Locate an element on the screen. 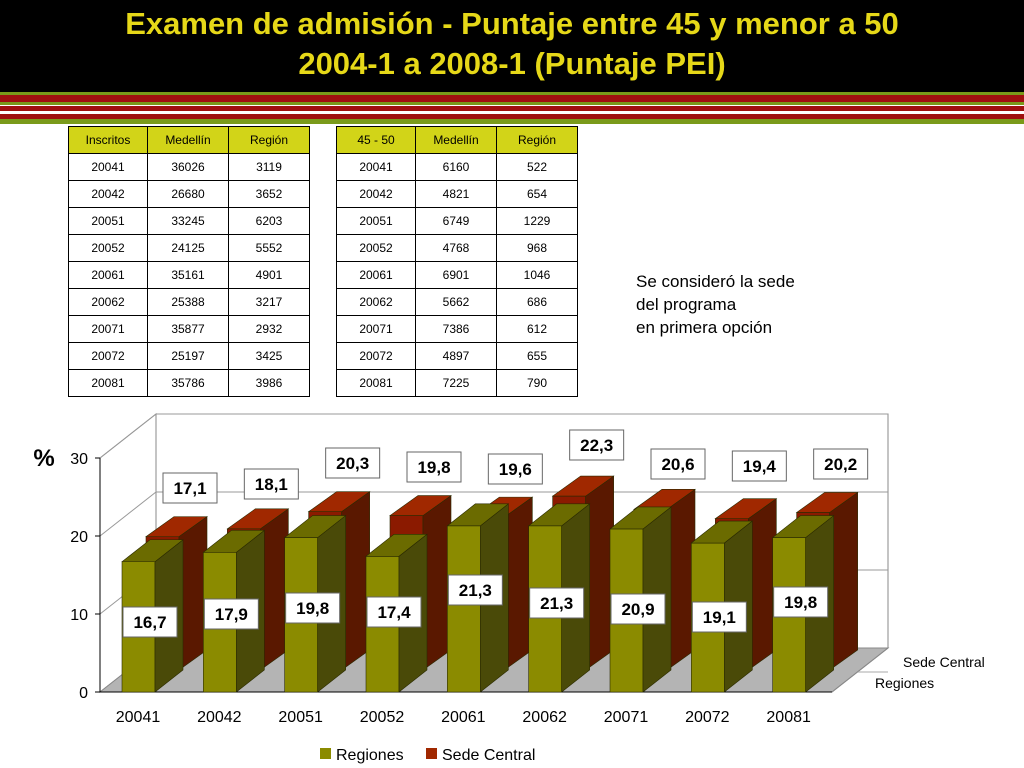  table-row: 20052 4768 968 is located at coordinates (457, 248).